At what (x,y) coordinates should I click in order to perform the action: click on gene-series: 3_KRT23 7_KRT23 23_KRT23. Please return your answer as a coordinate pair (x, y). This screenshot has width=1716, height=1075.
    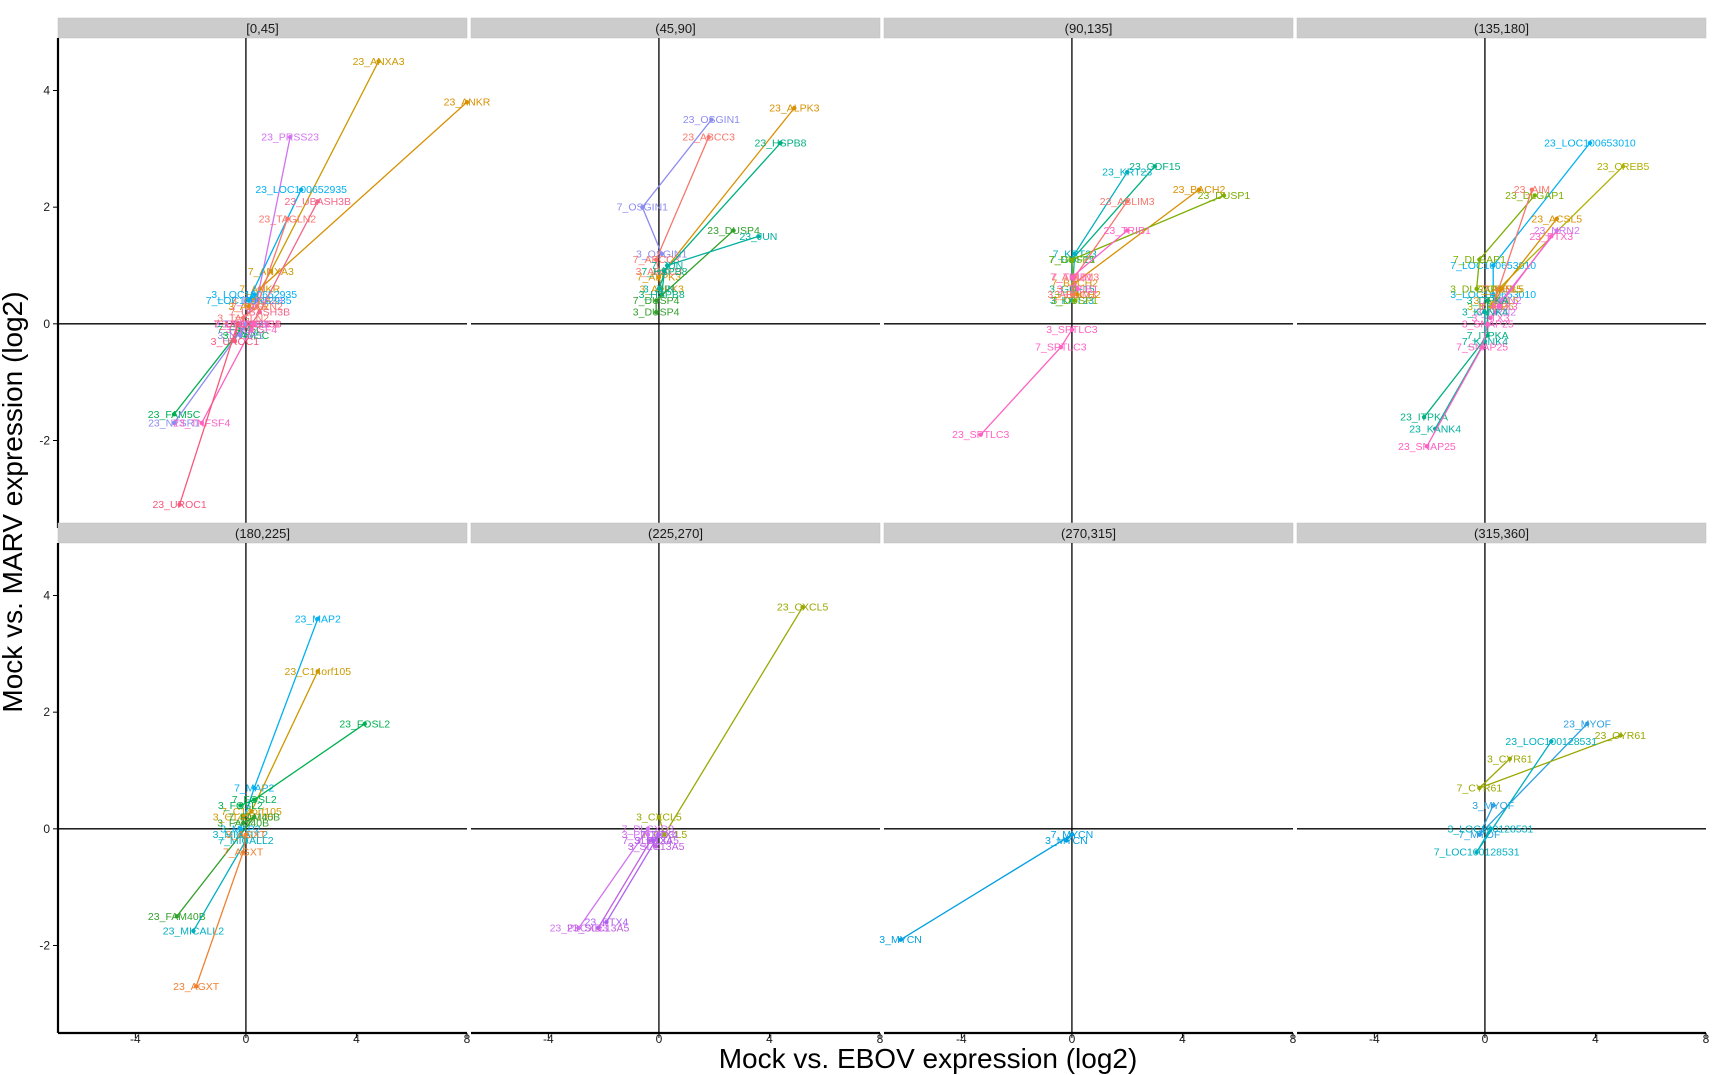
    Looking at the image, I should click on (1101, 237).